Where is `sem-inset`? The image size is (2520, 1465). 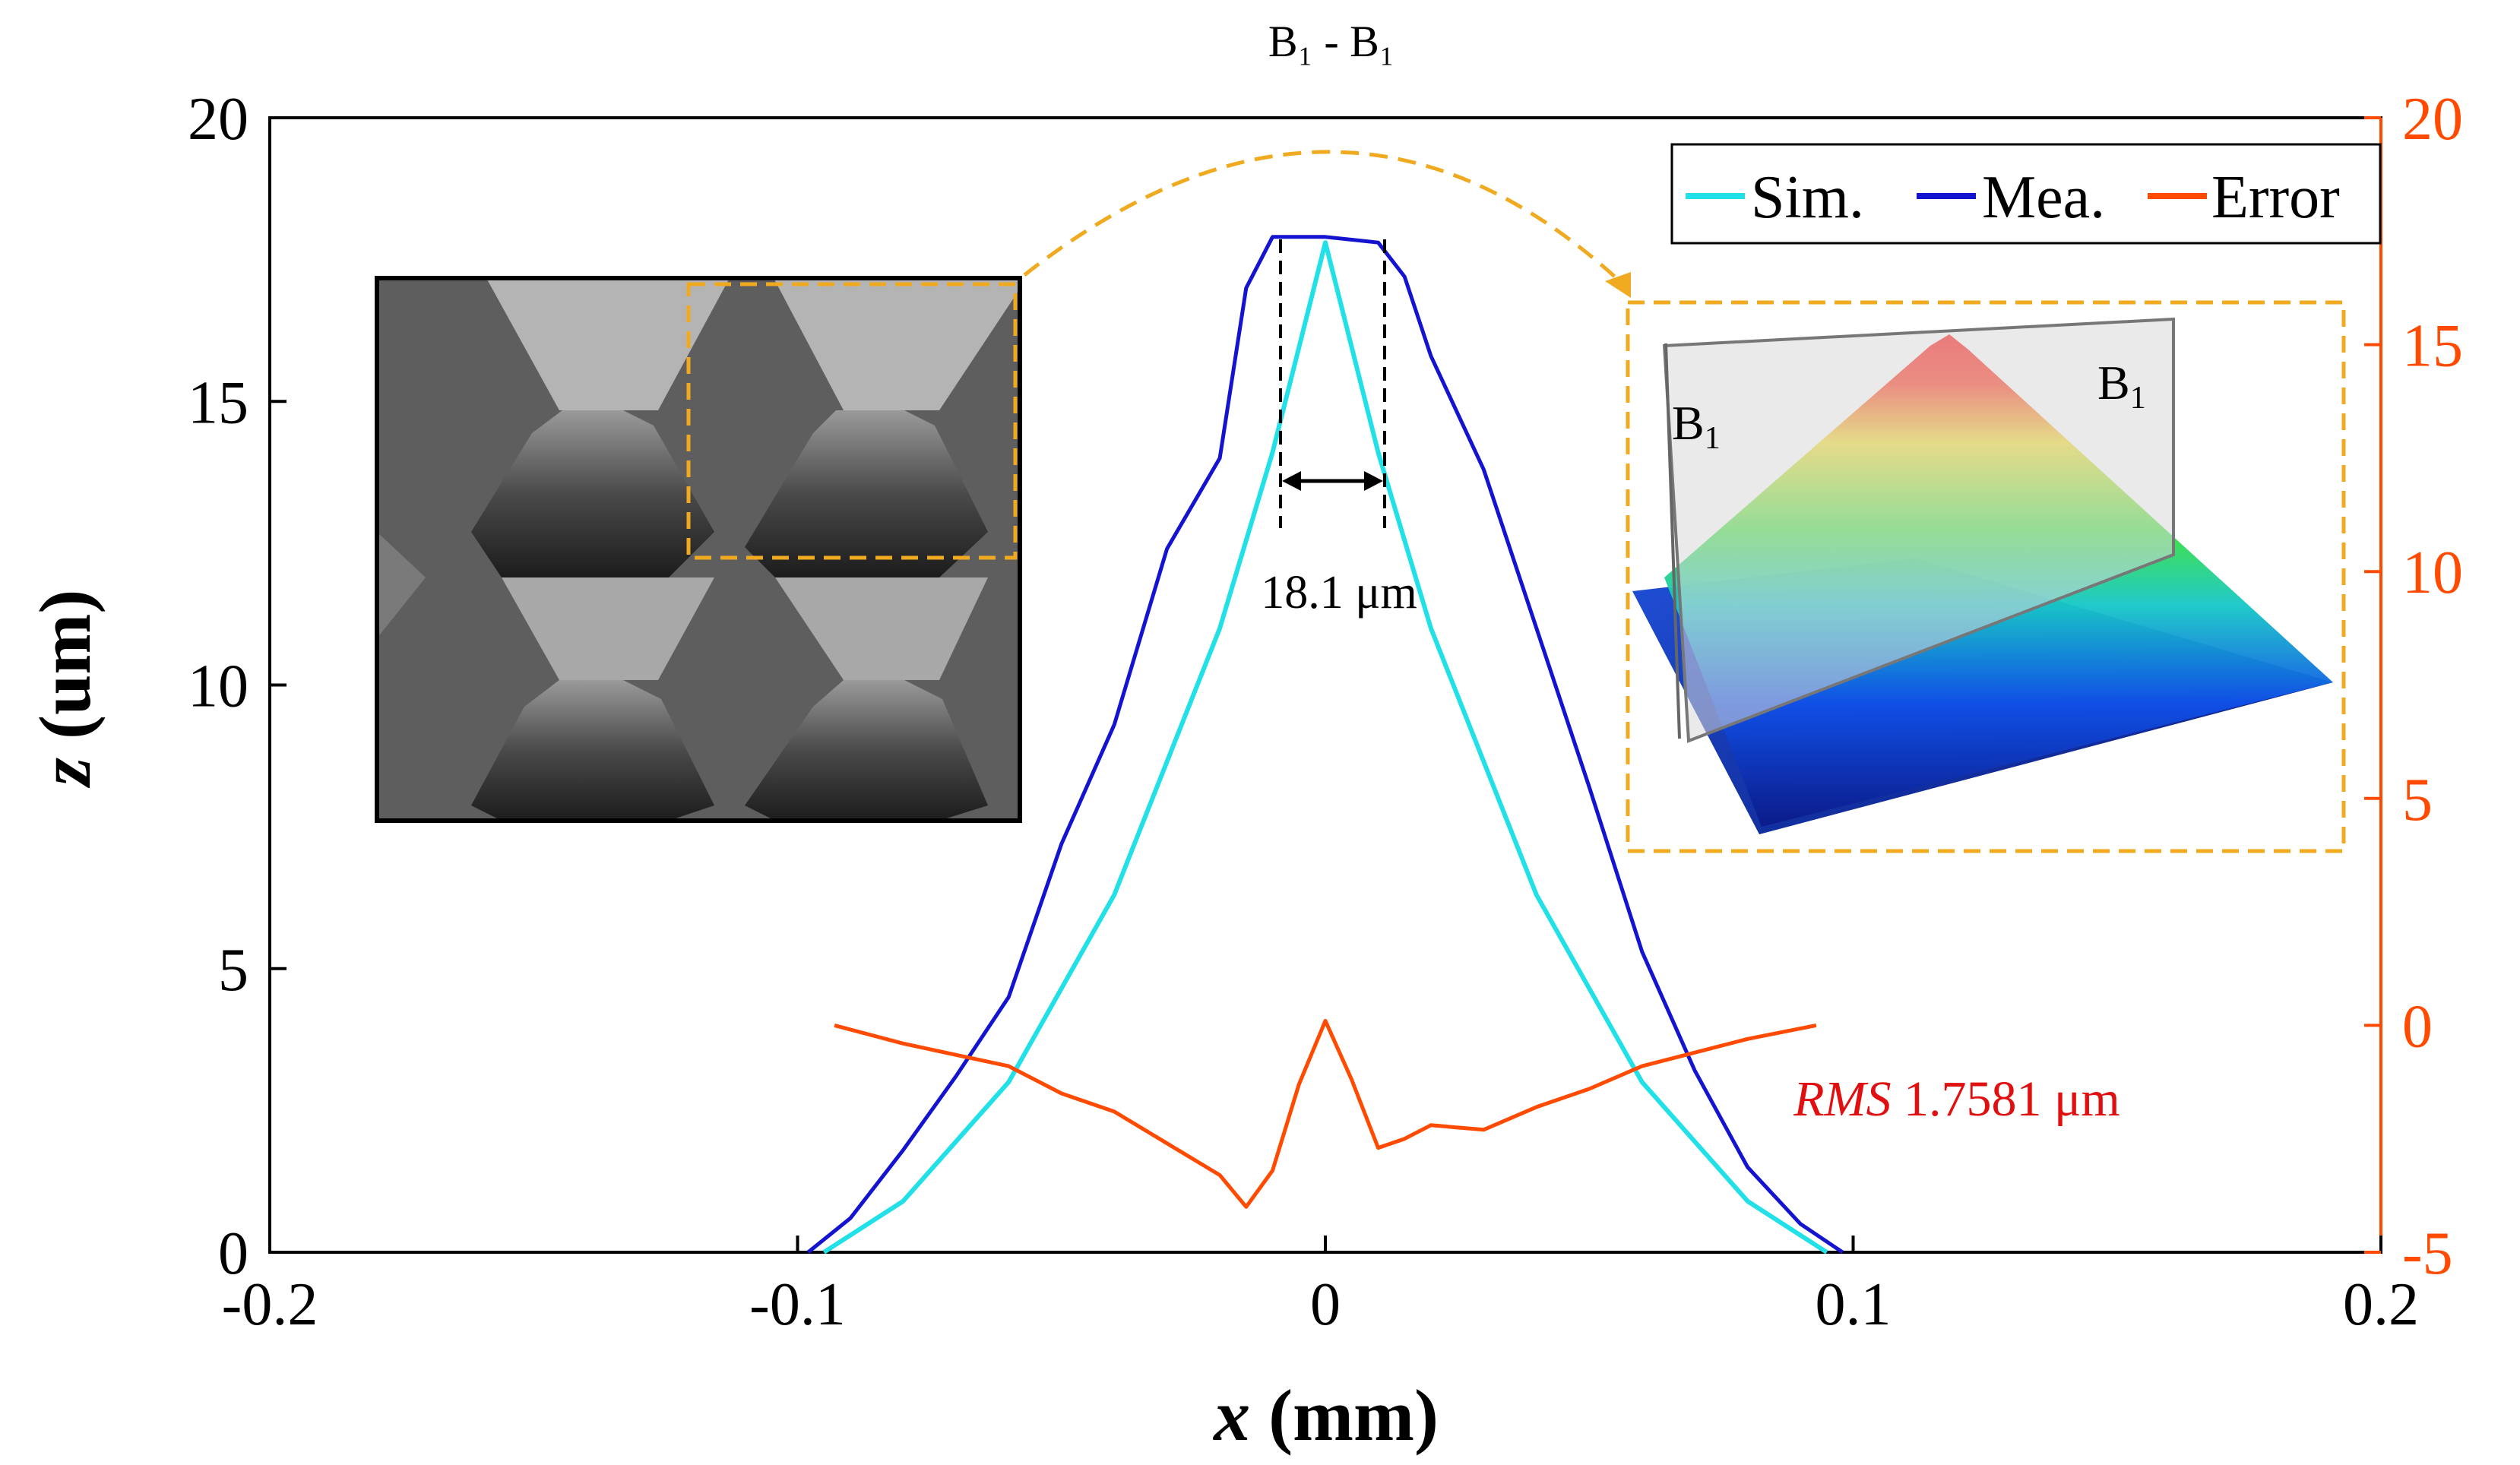 sem-inset is located at coordinates (698, 549).